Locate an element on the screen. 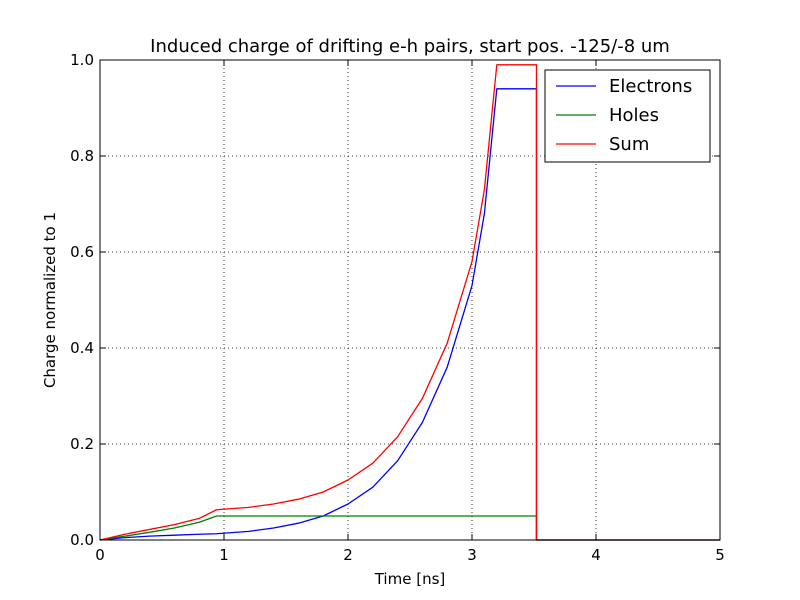 The height and width of the screenshot is (600, 800). legend-label-sum: Sum is located at coordinates (629, 144).